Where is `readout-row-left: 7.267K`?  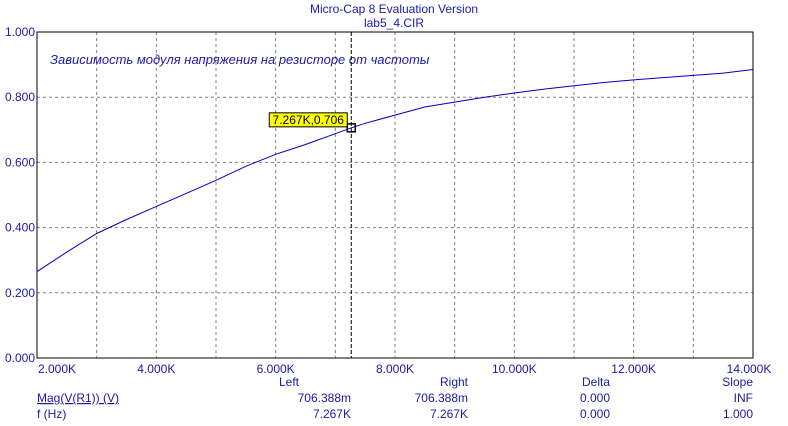 readout-row-left: 7.267K is located at coordinates (332, 414).